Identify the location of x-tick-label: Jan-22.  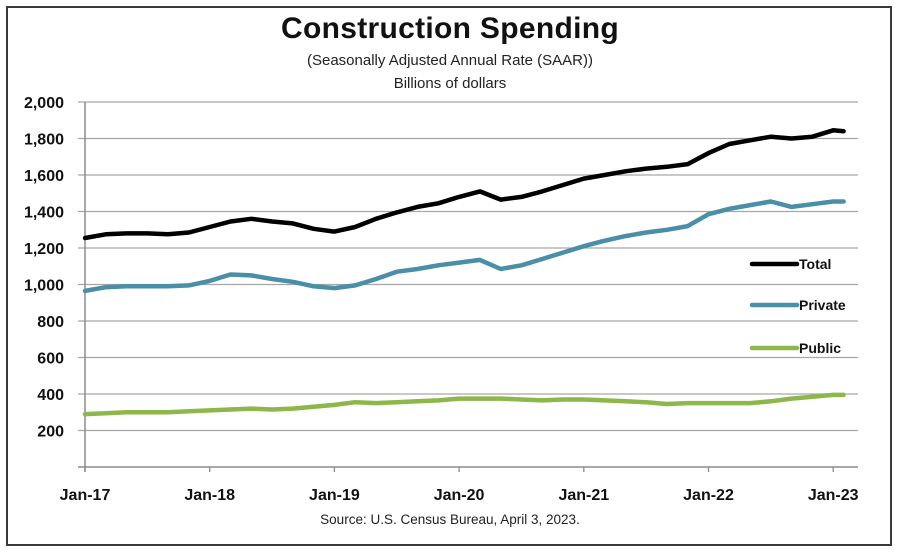
(708, 495).